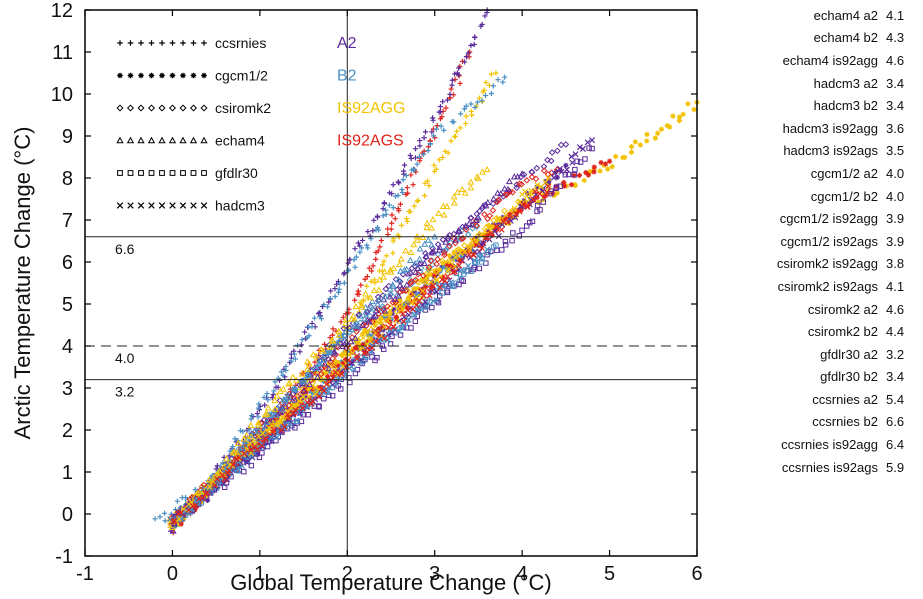 This screenshot has width=923, height=599. Describe the element at coordinates (67, 347) in the screenshot. I see `y-tick-label: 4` at that location.